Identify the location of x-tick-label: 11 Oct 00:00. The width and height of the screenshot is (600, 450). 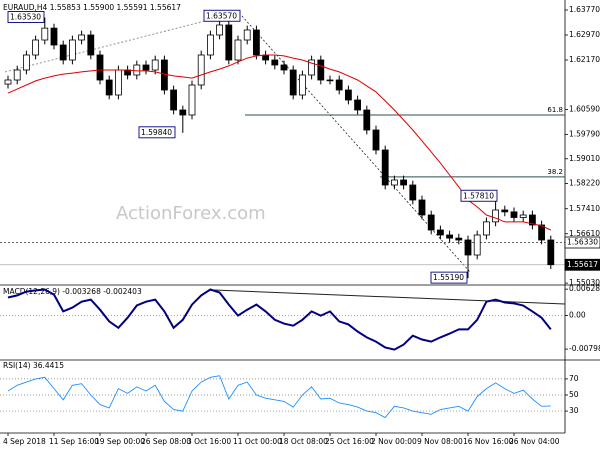
(257, 441).